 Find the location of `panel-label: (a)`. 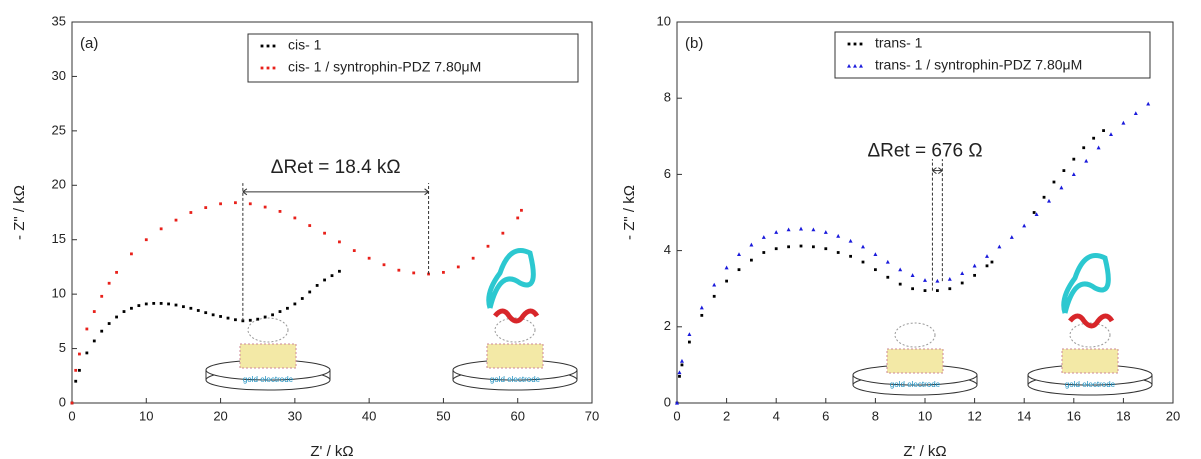

panel-label: (a) is located at coordinates (89, 43).